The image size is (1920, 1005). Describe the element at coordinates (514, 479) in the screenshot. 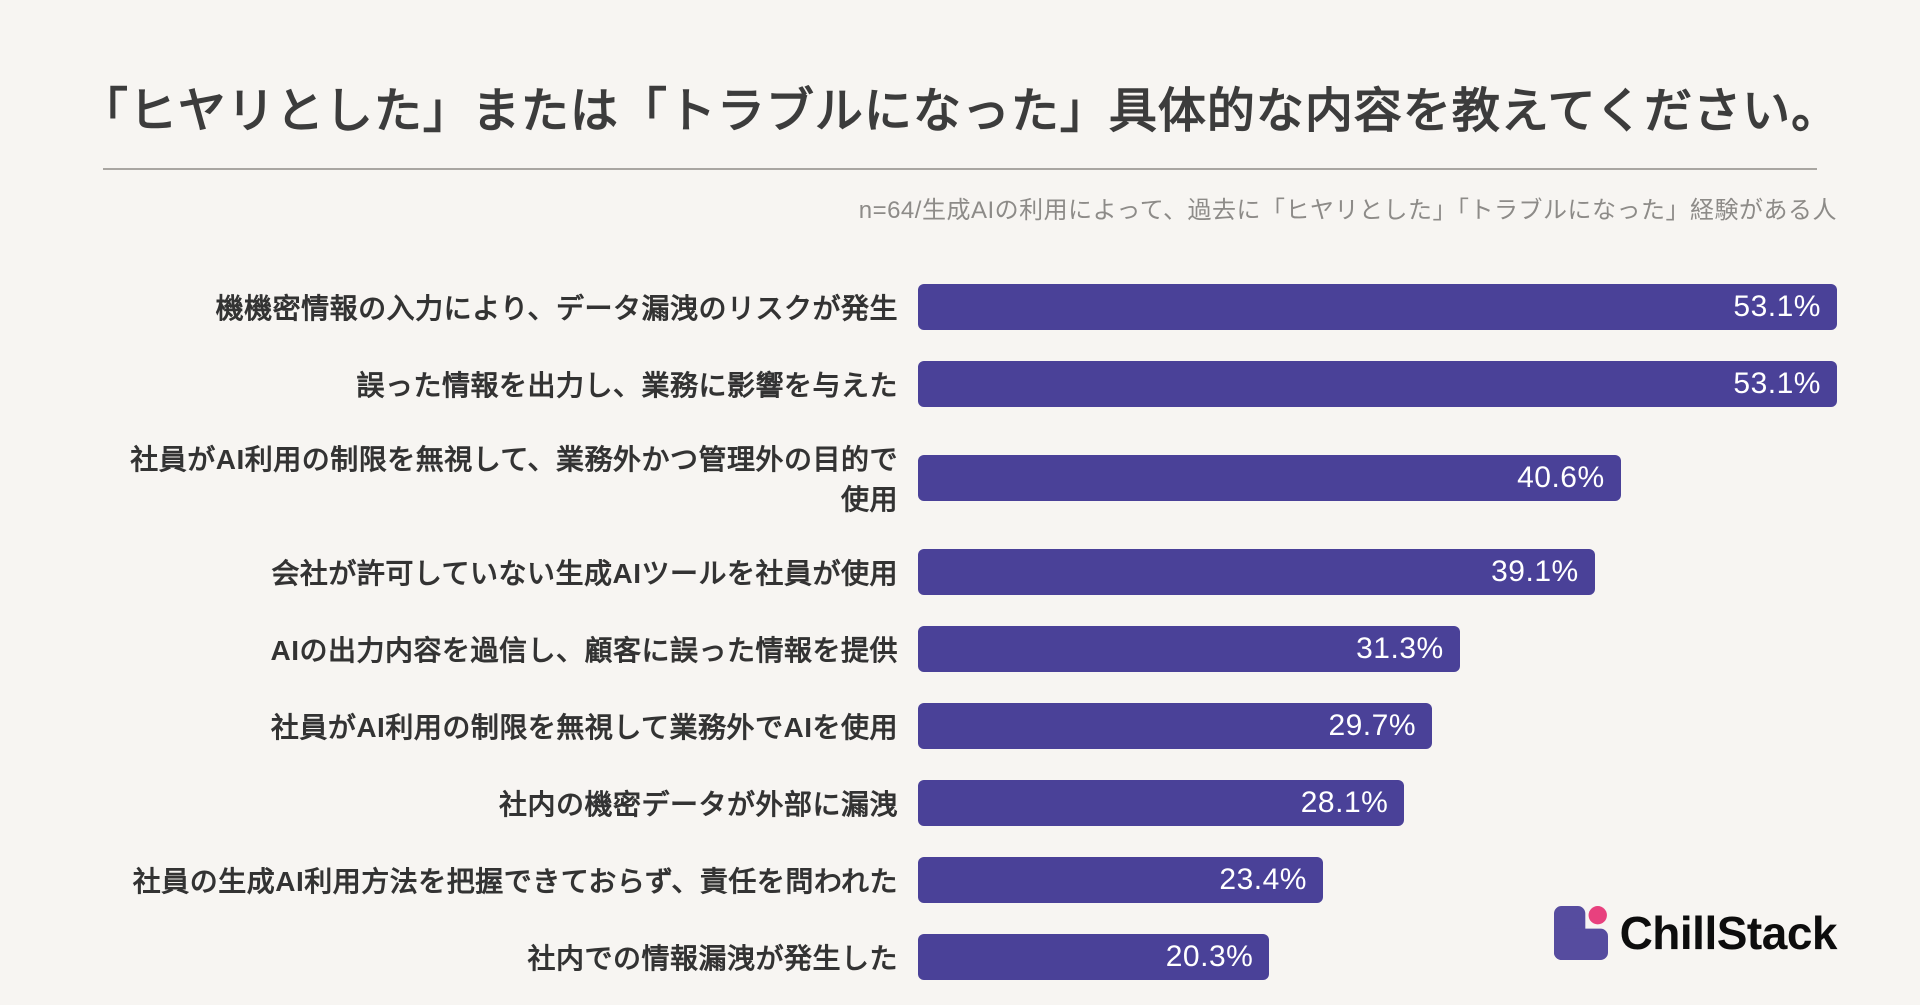

I see `category-label: 社員がAI利用の制限を無視して、業務外かつ管理外の目的で使用` at that location.